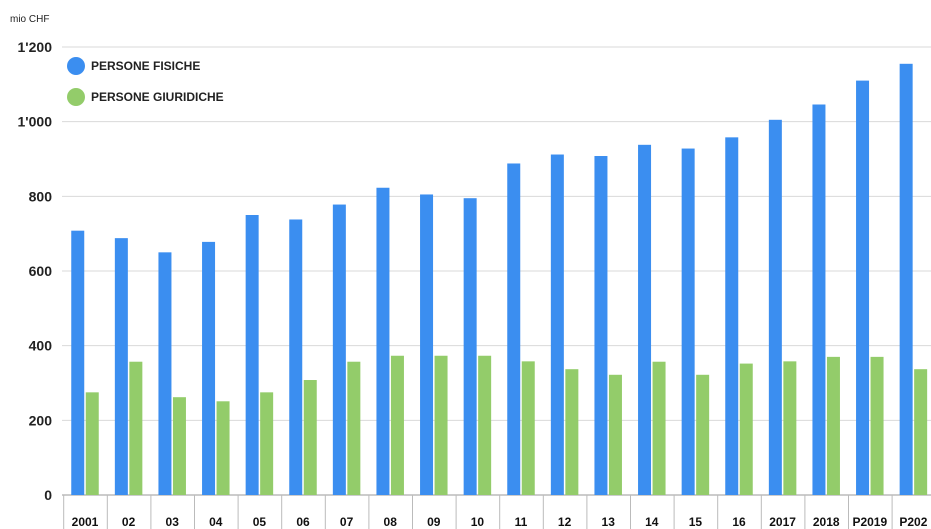 Image resolution: width=931 pixels, height=529 pixels. What do you see at coordinates (41, 271) in the screenshot?
I see `y-tick-label: 600` at bounding box center [41, 271].